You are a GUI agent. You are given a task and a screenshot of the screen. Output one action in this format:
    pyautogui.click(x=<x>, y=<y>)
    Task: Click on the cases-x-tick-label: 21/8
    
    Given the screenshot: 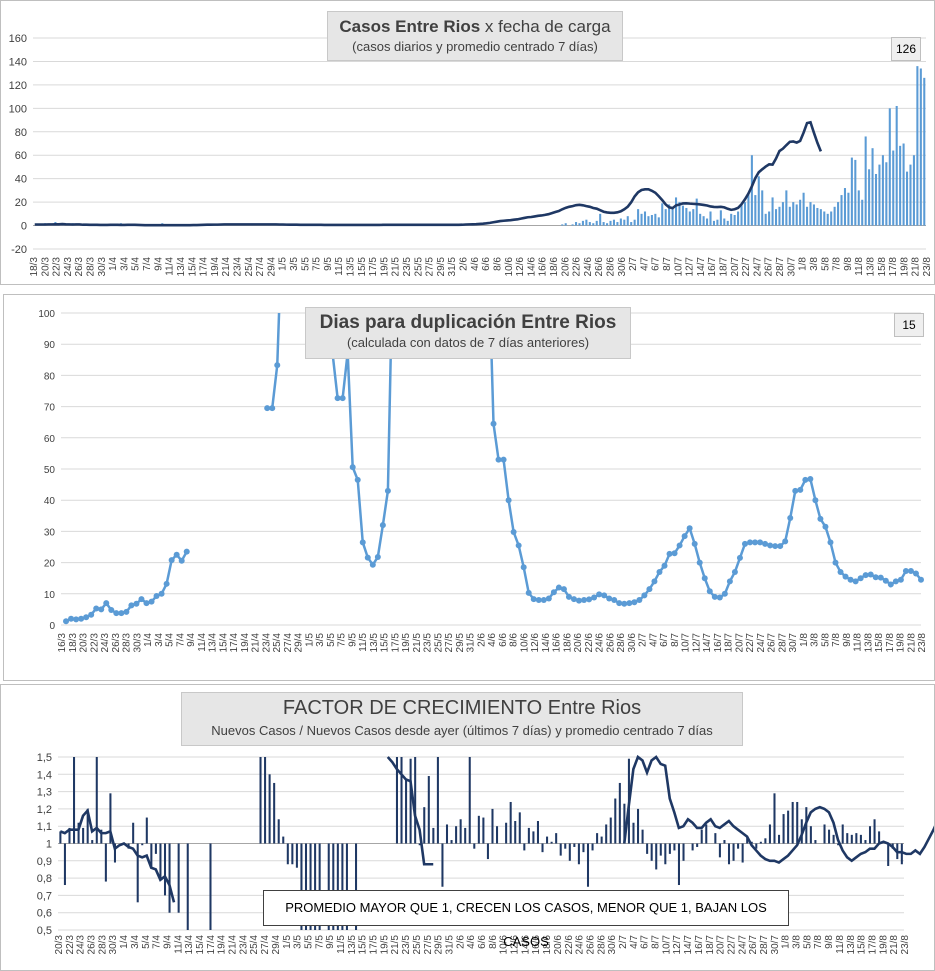 What is the action you would take?
    pyautogui.click(x=916, y=267)
    